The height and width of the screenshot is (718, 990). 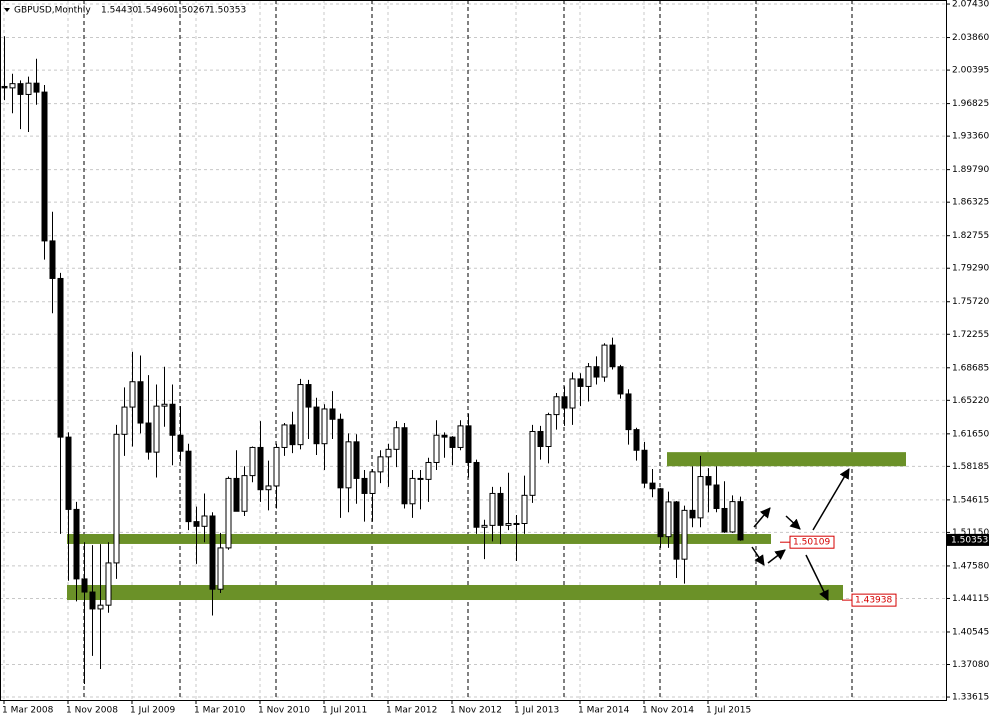 I want to click on overlay: 1.50109 1.43938, so click(x=824, y=537).